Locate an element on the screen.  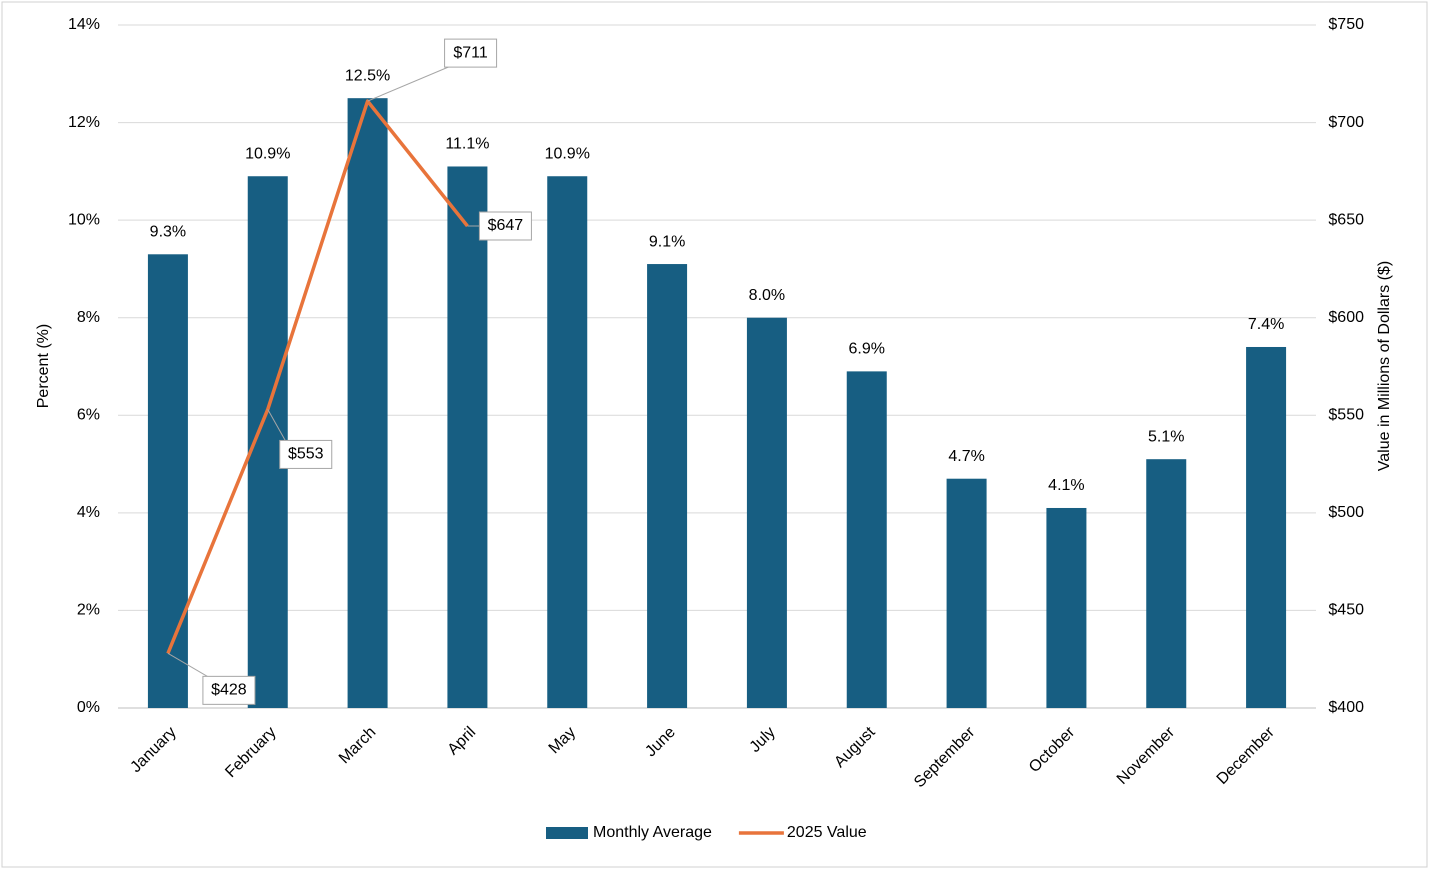
y2-tick-label: $600 is located at coordinates (1346, 317).